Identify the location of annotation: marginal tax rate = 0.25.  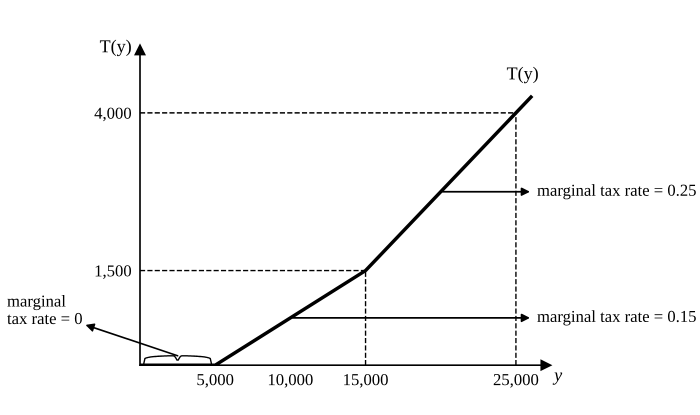
(616, 192).